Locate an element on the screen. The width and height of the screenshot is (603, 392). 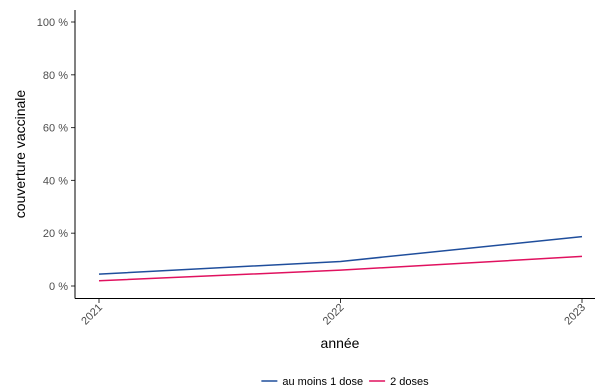
legend: au moins 1 dose 2 doses is located at coordinates (345, 382).